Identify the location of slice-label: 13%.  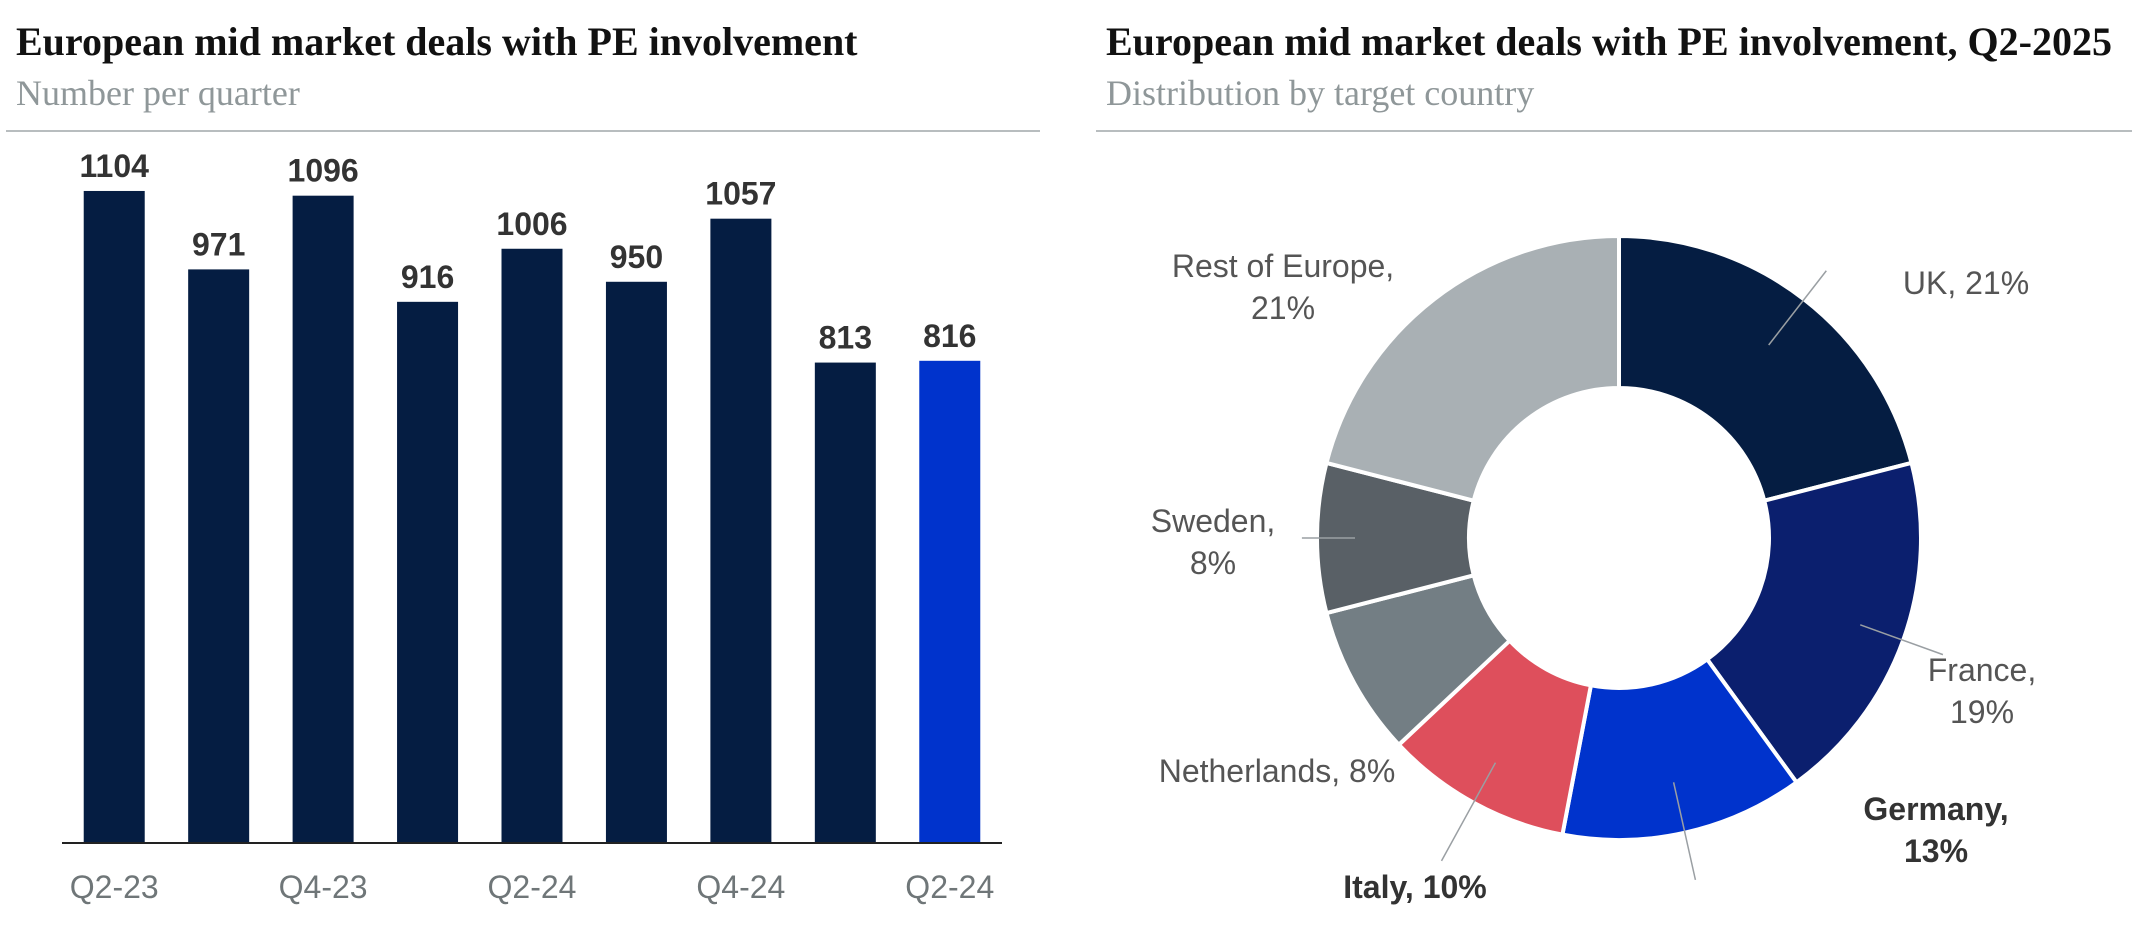
(1936, 851).